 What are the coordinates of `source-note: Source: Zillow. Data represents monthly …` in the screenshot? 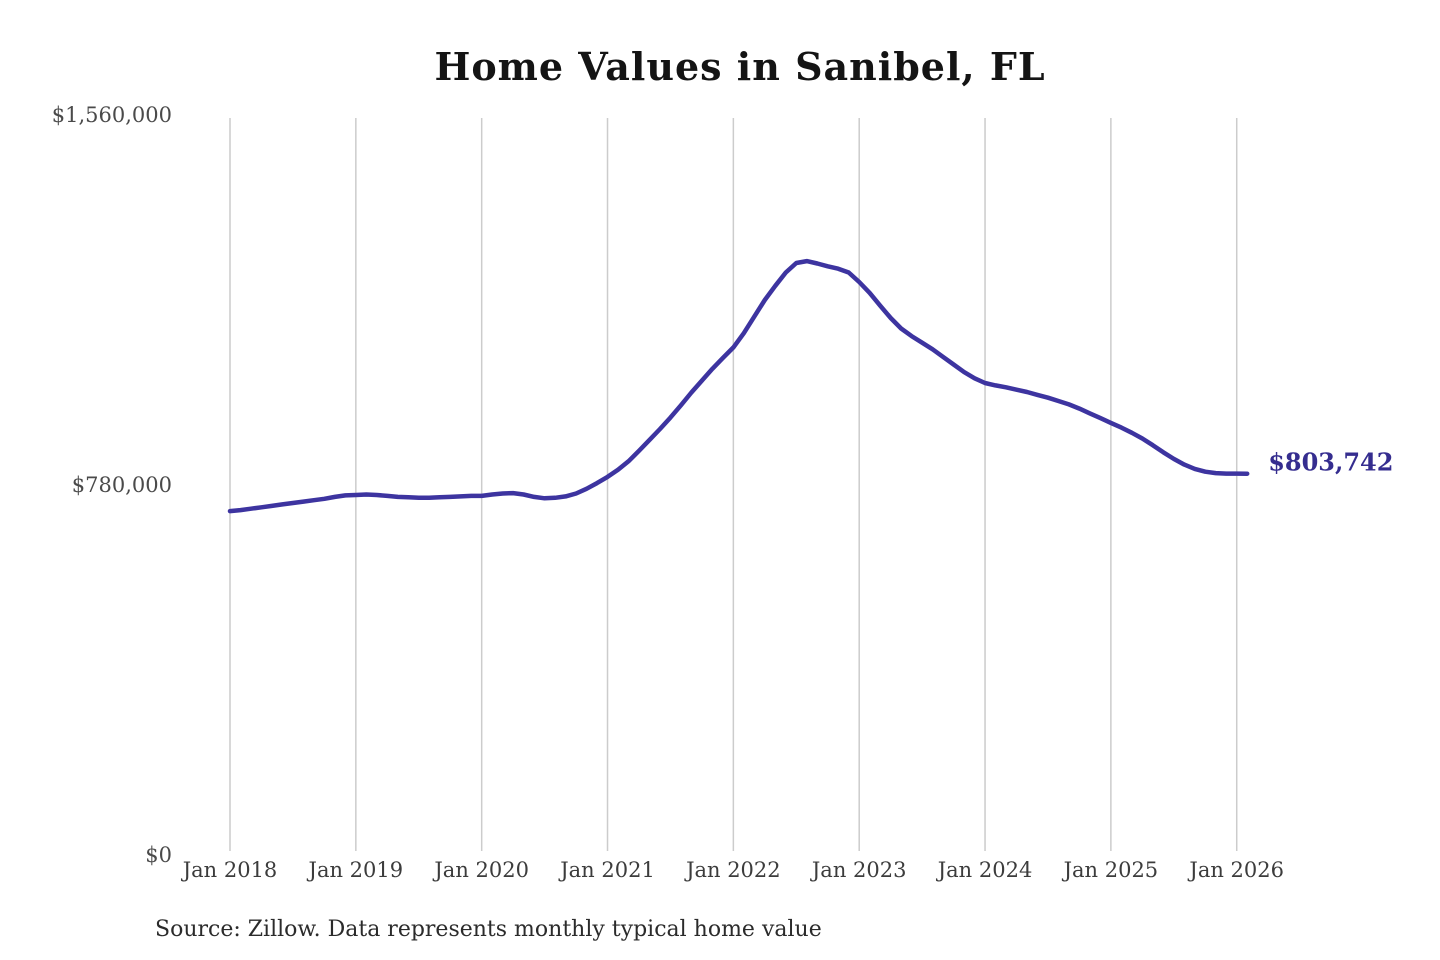 It's located at (488, 929).